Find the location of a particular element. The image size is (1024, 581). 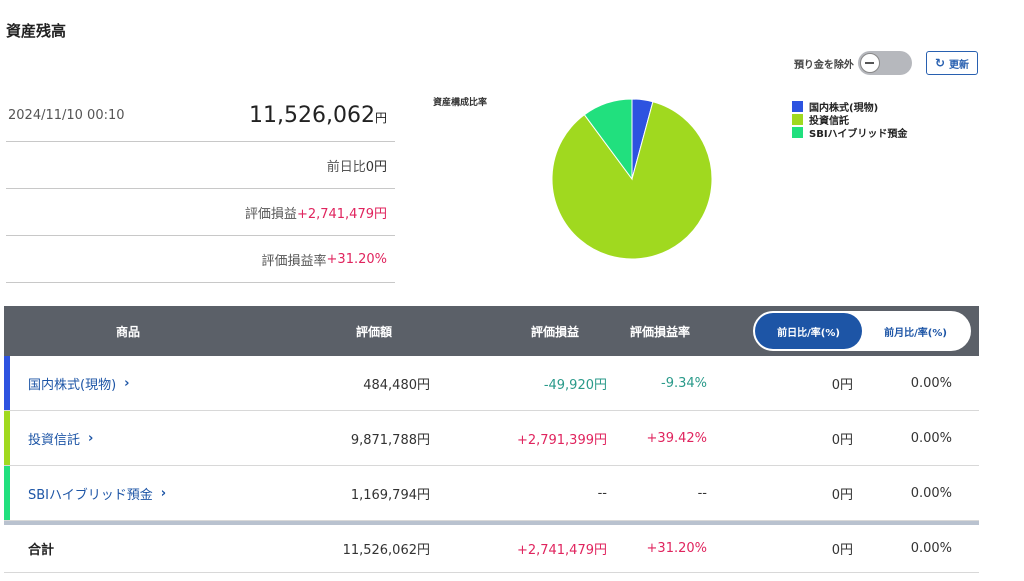

row-name-link: 国内株式(現物) › is located at coordinates (79, 383).